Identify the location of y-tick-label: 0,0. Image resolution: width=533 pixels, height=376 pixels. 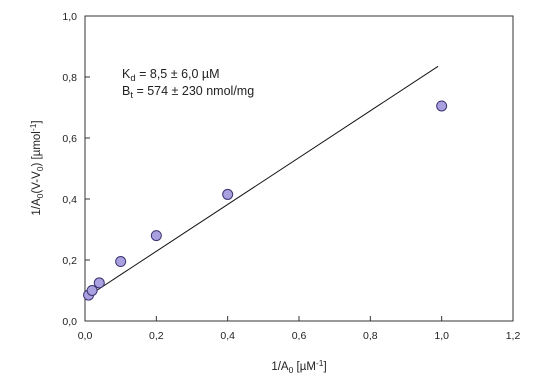
(69, 322).